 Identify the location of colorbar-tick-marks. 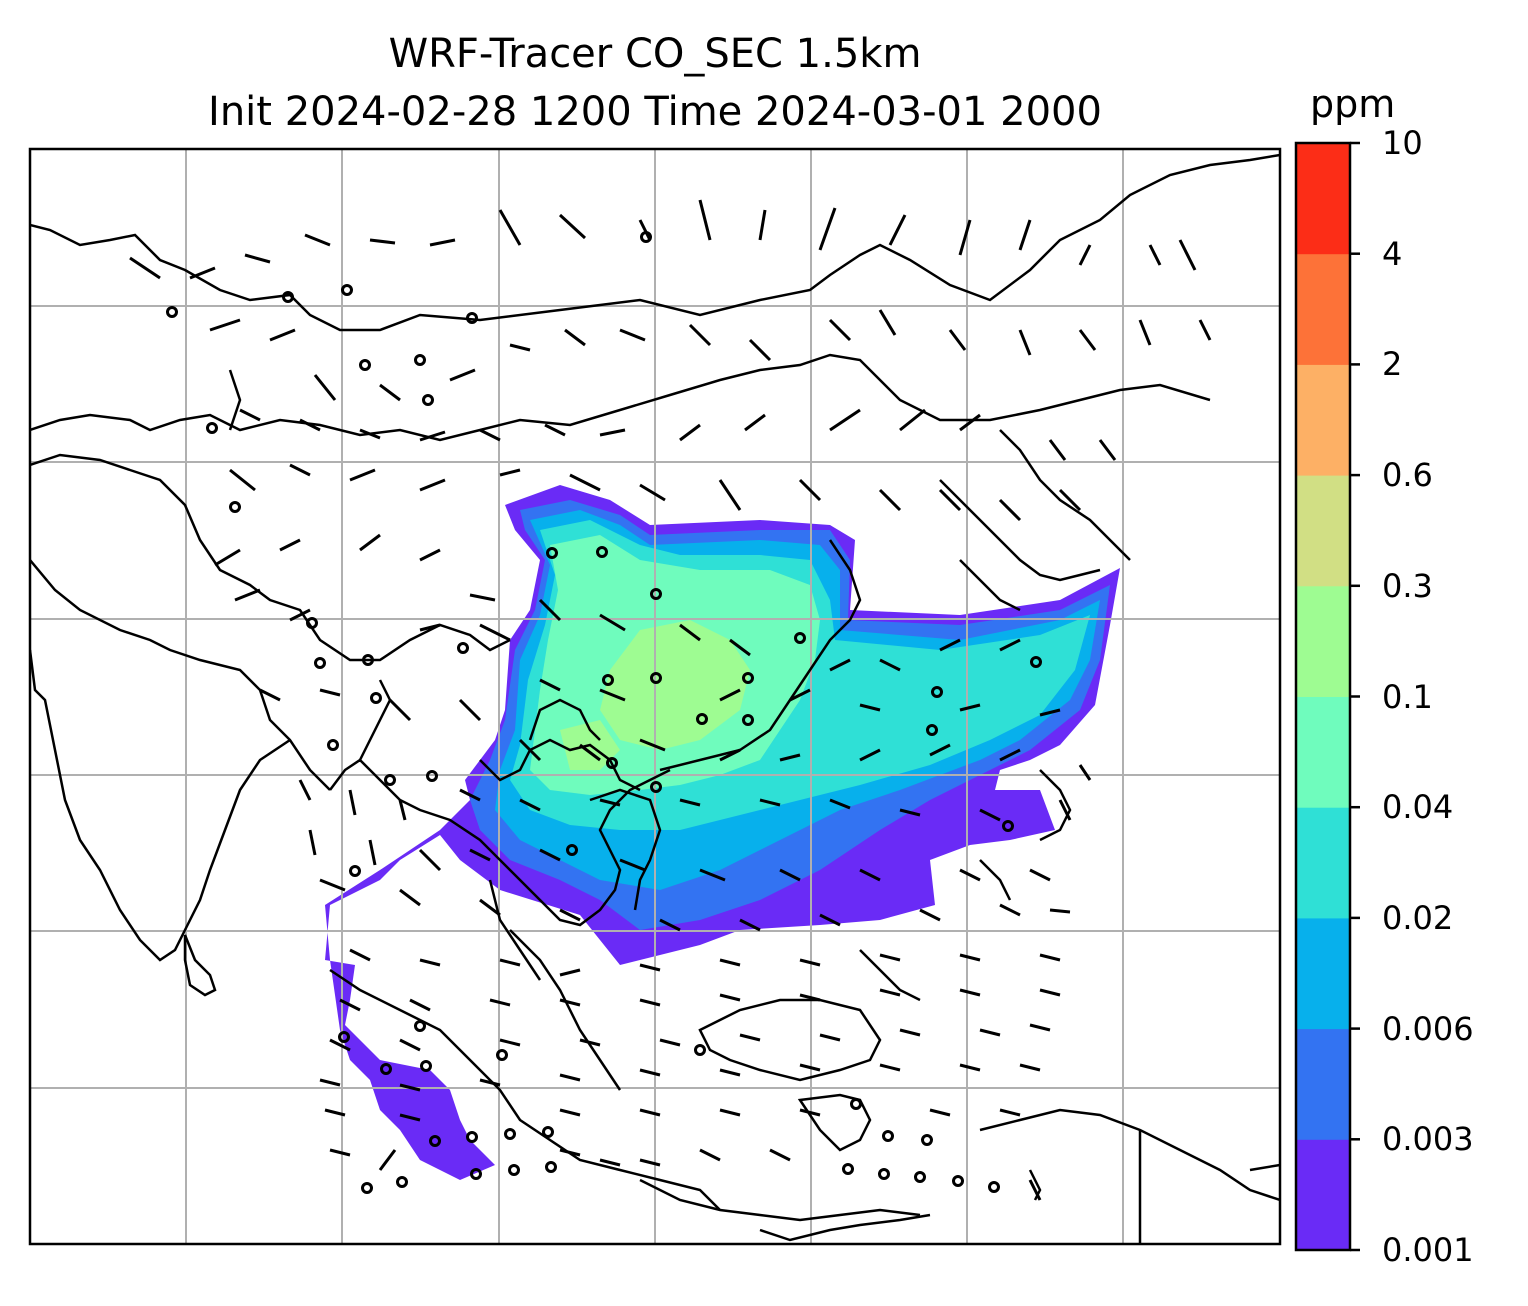
(1355, 696).